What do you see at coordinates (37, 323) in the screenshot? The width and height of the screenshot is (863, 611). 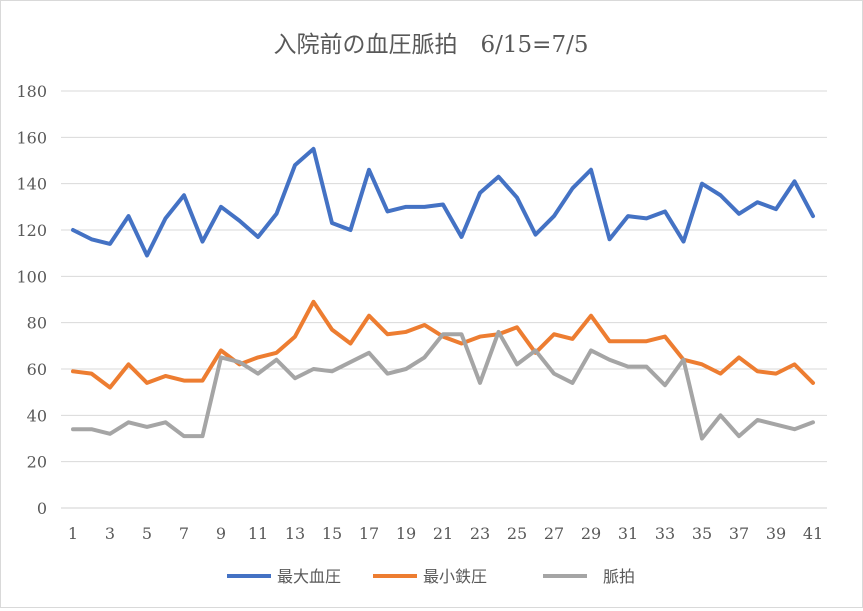 I see `y-tick-label: 80` at bounding box center [37, 323].